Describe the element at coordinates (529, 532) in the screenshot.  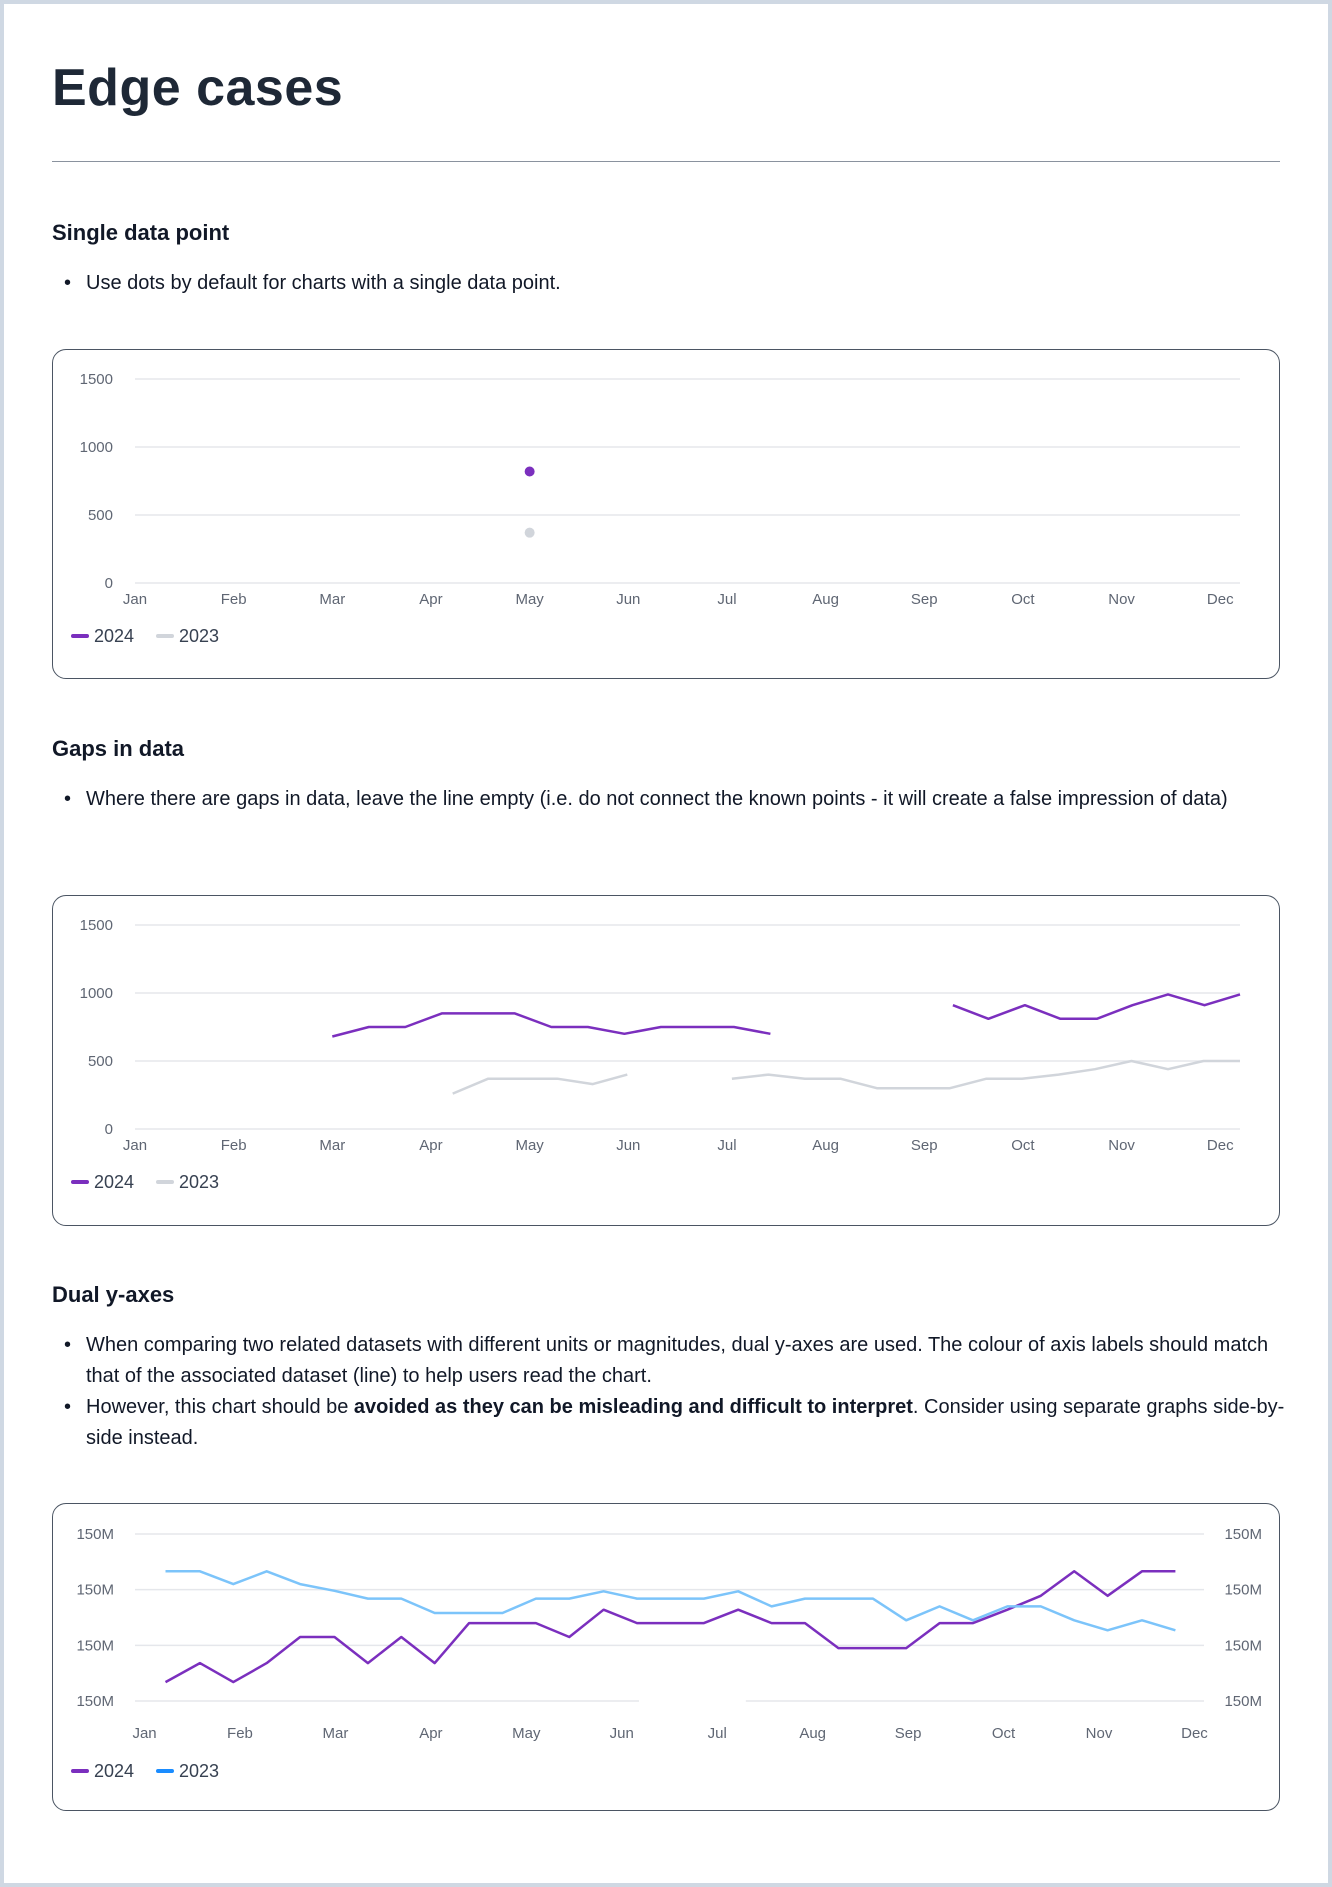
I see `data-point-2023` at that location.